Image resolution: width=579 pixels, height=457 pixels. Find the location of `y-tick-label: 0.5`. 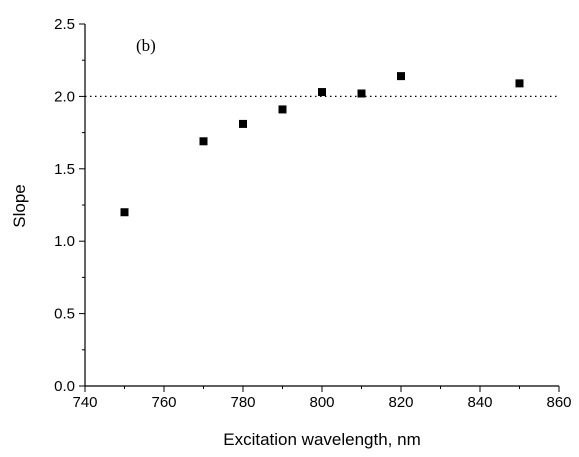

y-tick-label: 0.5 is located at coordinates (64, 314).